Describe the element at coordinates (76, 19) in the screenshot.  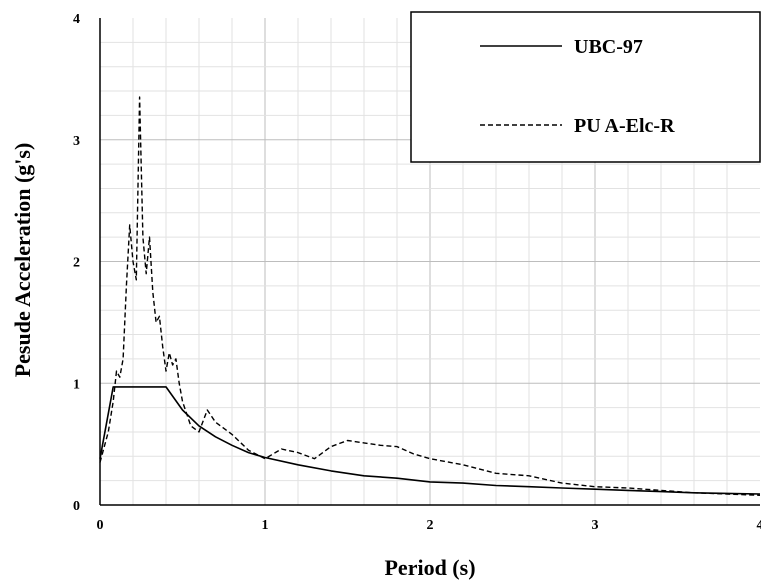
I see `y-tick-label: 4` at that location.